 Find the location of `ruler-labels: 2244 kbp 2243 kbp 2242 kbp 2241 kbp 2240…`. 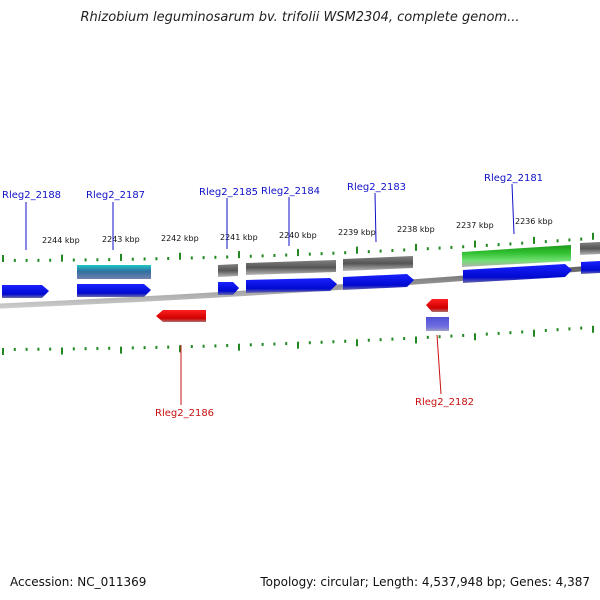

ruler-labels: 2244 kbp 2243 kbp 2242 kbp 2241 kbp 2240… is located at coordinates (297, 231).